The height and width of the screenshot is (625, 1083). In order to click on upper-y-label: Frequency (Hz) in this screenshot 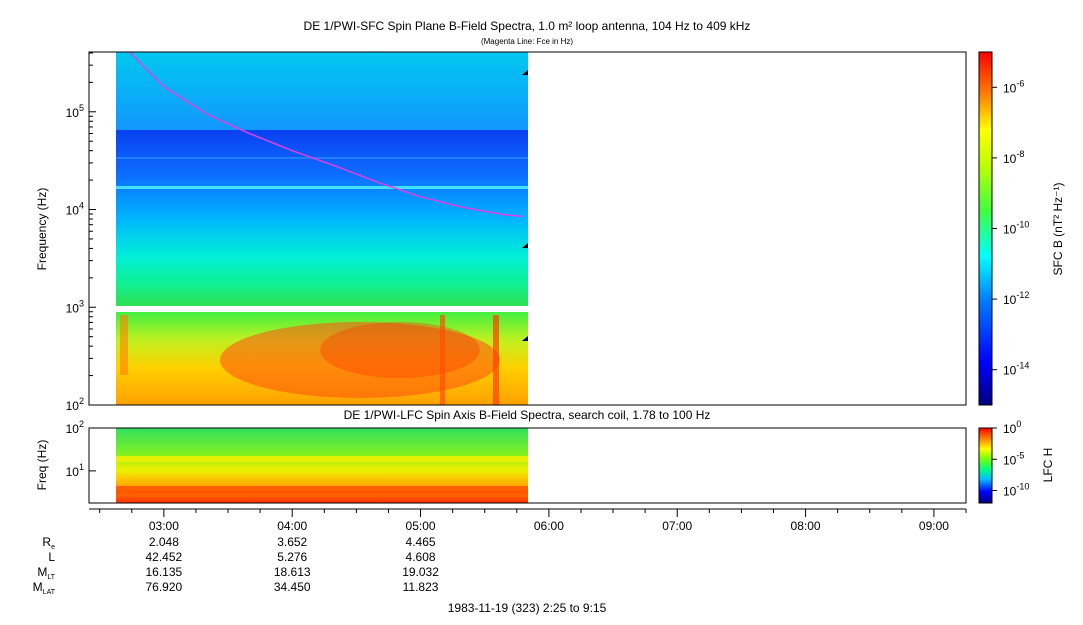, I will do `click(42, 229)`.